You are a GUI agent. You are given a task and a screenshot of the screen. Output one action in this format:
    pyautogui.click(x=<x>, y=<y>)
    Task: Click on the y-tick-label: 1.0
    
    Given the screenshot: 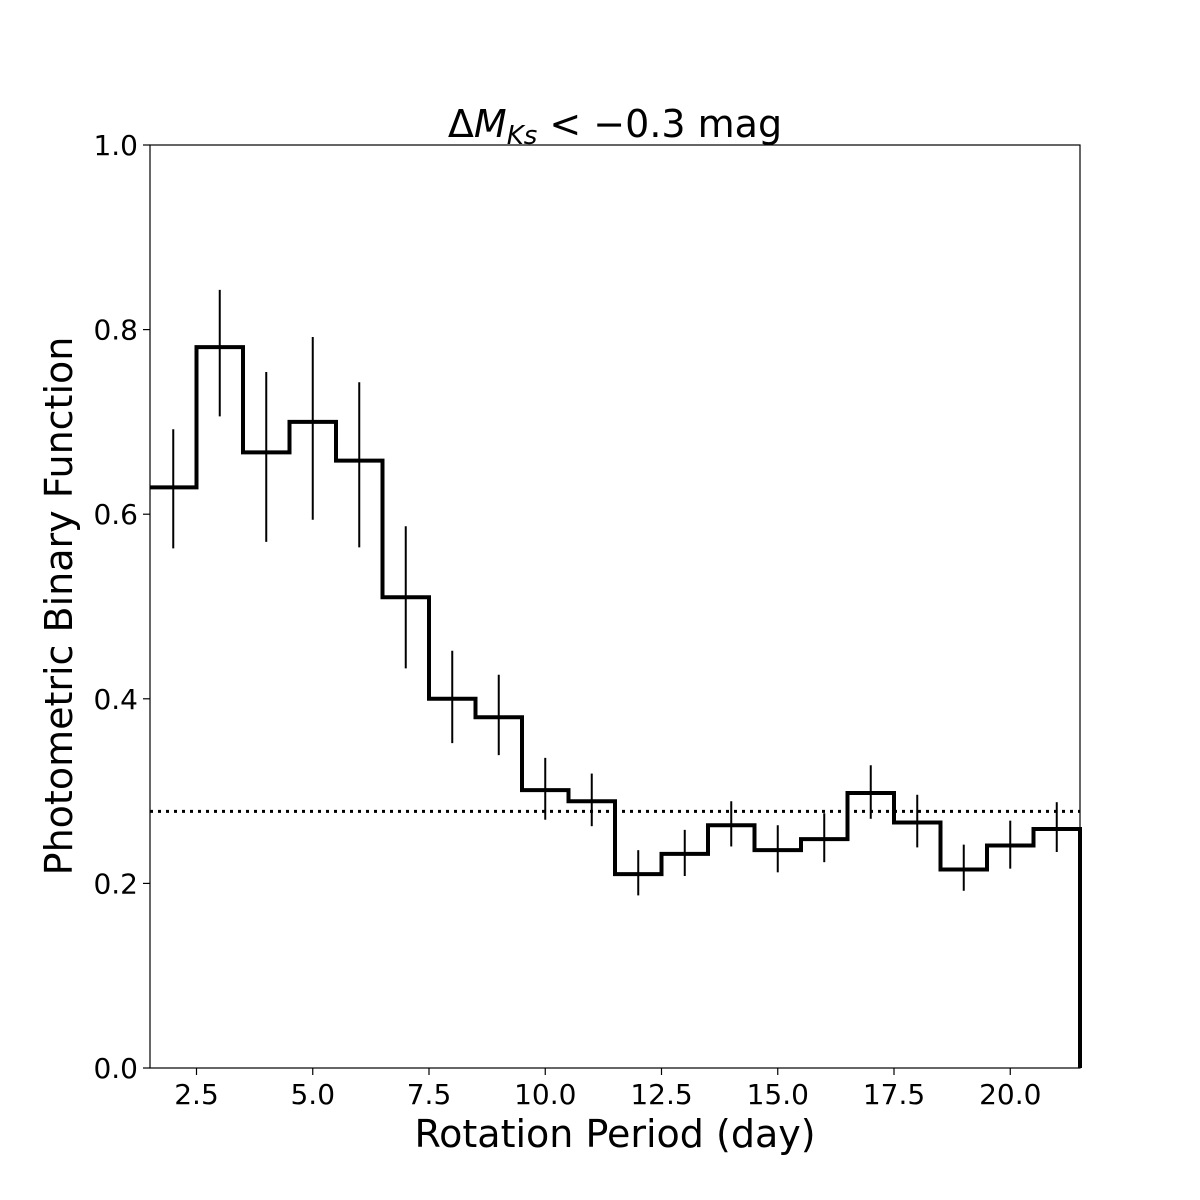 What is the action you would take?
    pyautogui.click(x=115, y=145)
    